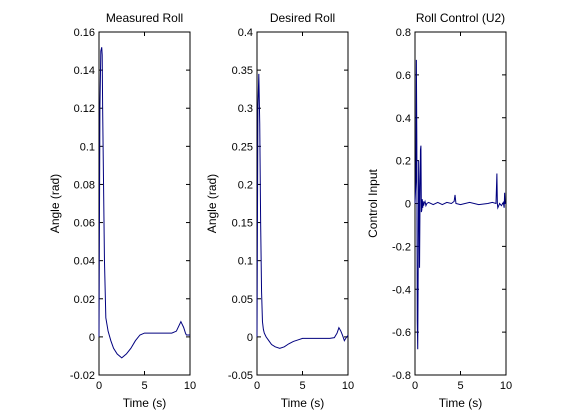 The width and height of the screenshot is (561, 420). Describe the element at coordinates (403, 33) in the screenshot. I see `y-tick-label: 0.8` at that location.